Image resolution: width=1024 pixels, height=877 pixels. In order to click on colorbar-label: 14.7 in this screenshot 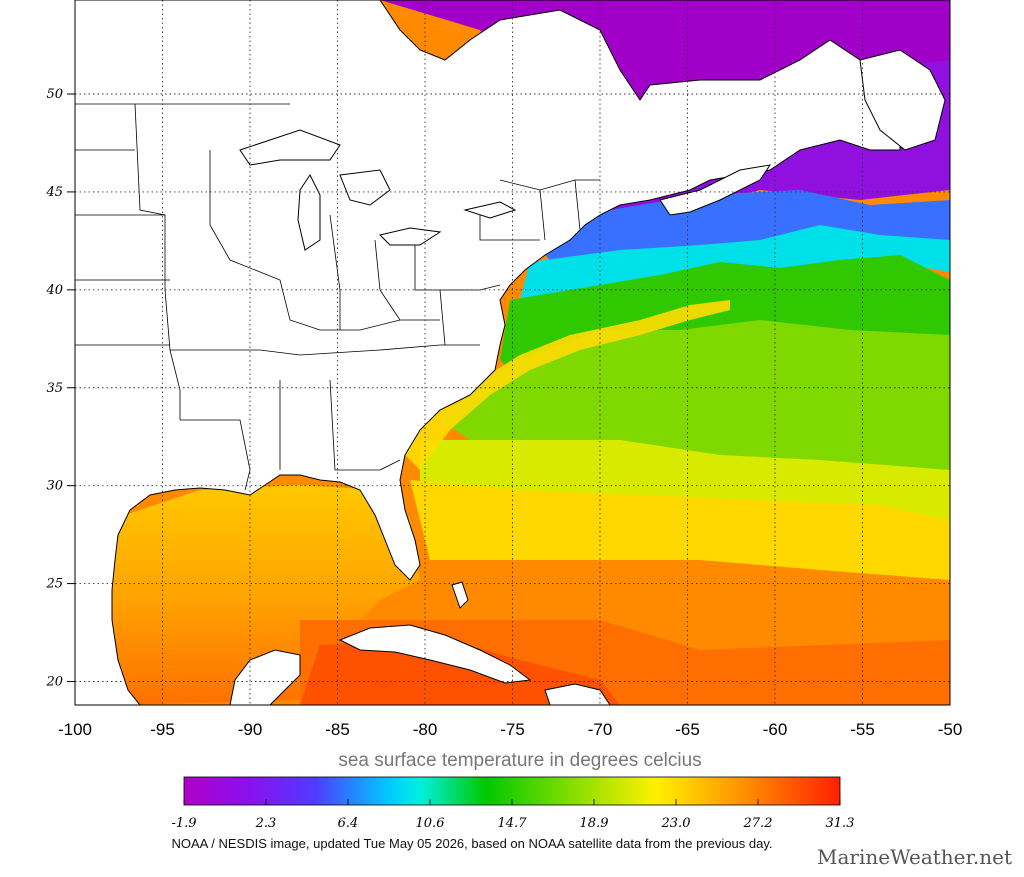, I will do `click(513, 823)`.